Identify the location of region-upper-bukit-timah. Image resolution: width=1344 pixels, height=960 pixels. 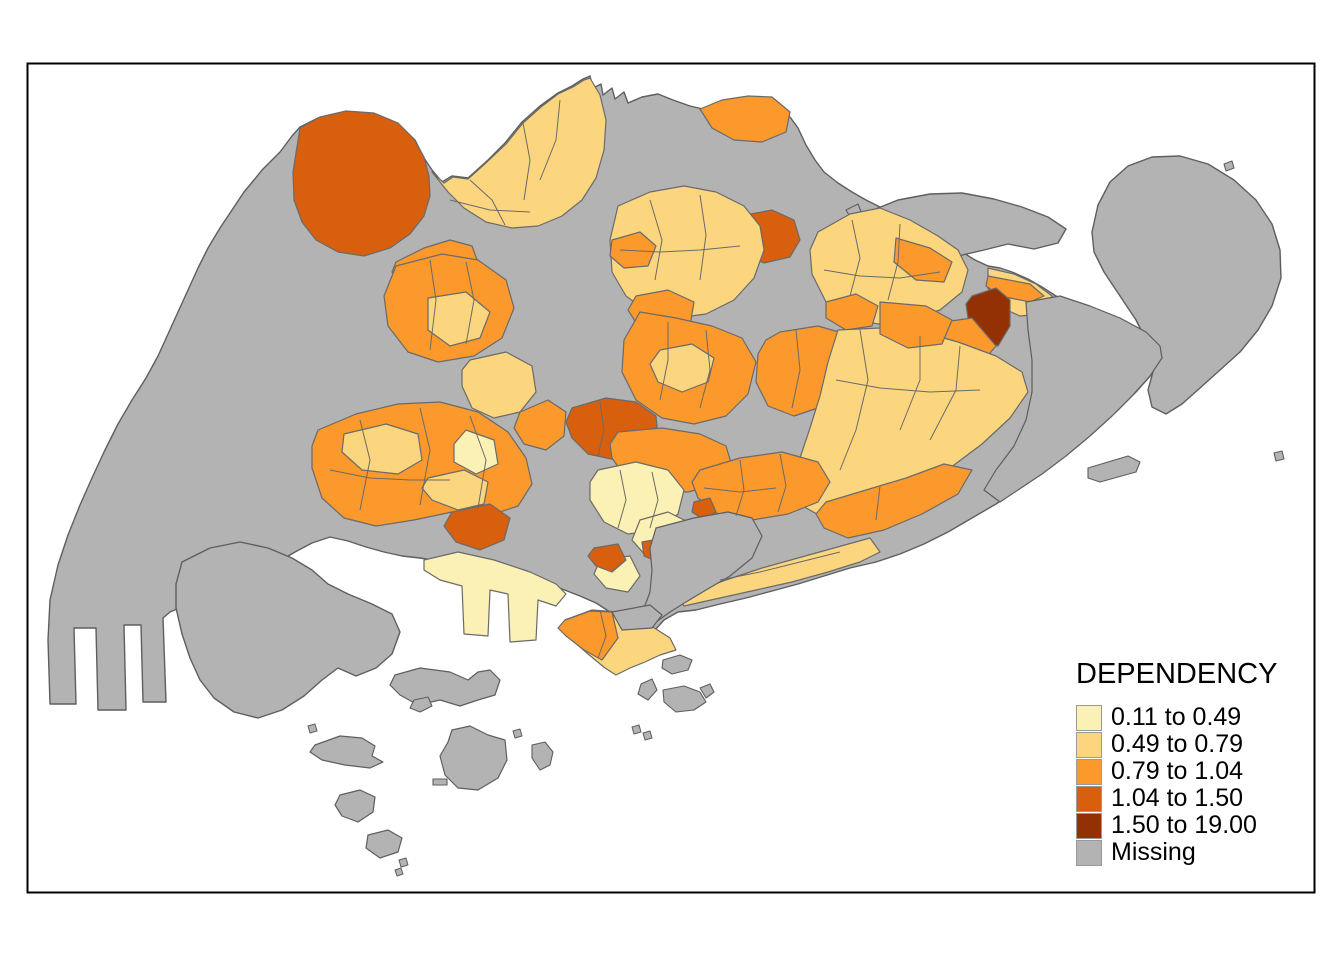
(540, 425).